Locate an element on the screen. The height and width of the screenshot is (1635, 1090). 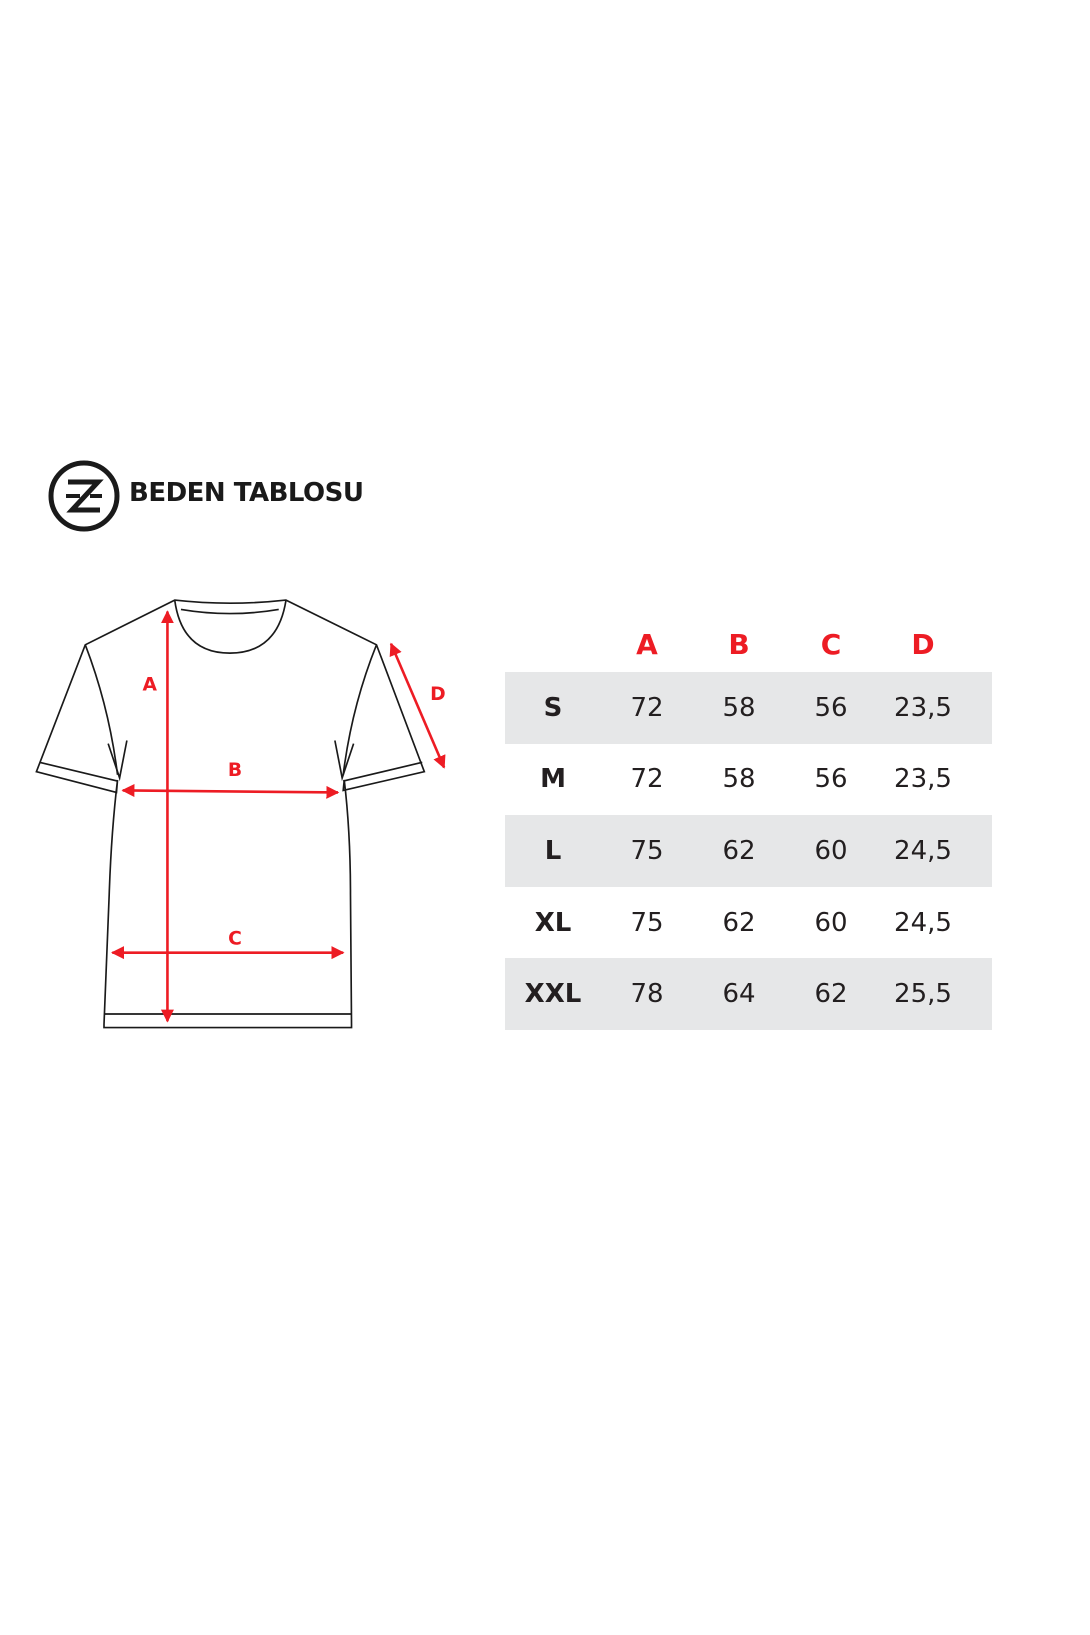
size-cell: L is located at coordinates (553, 850).